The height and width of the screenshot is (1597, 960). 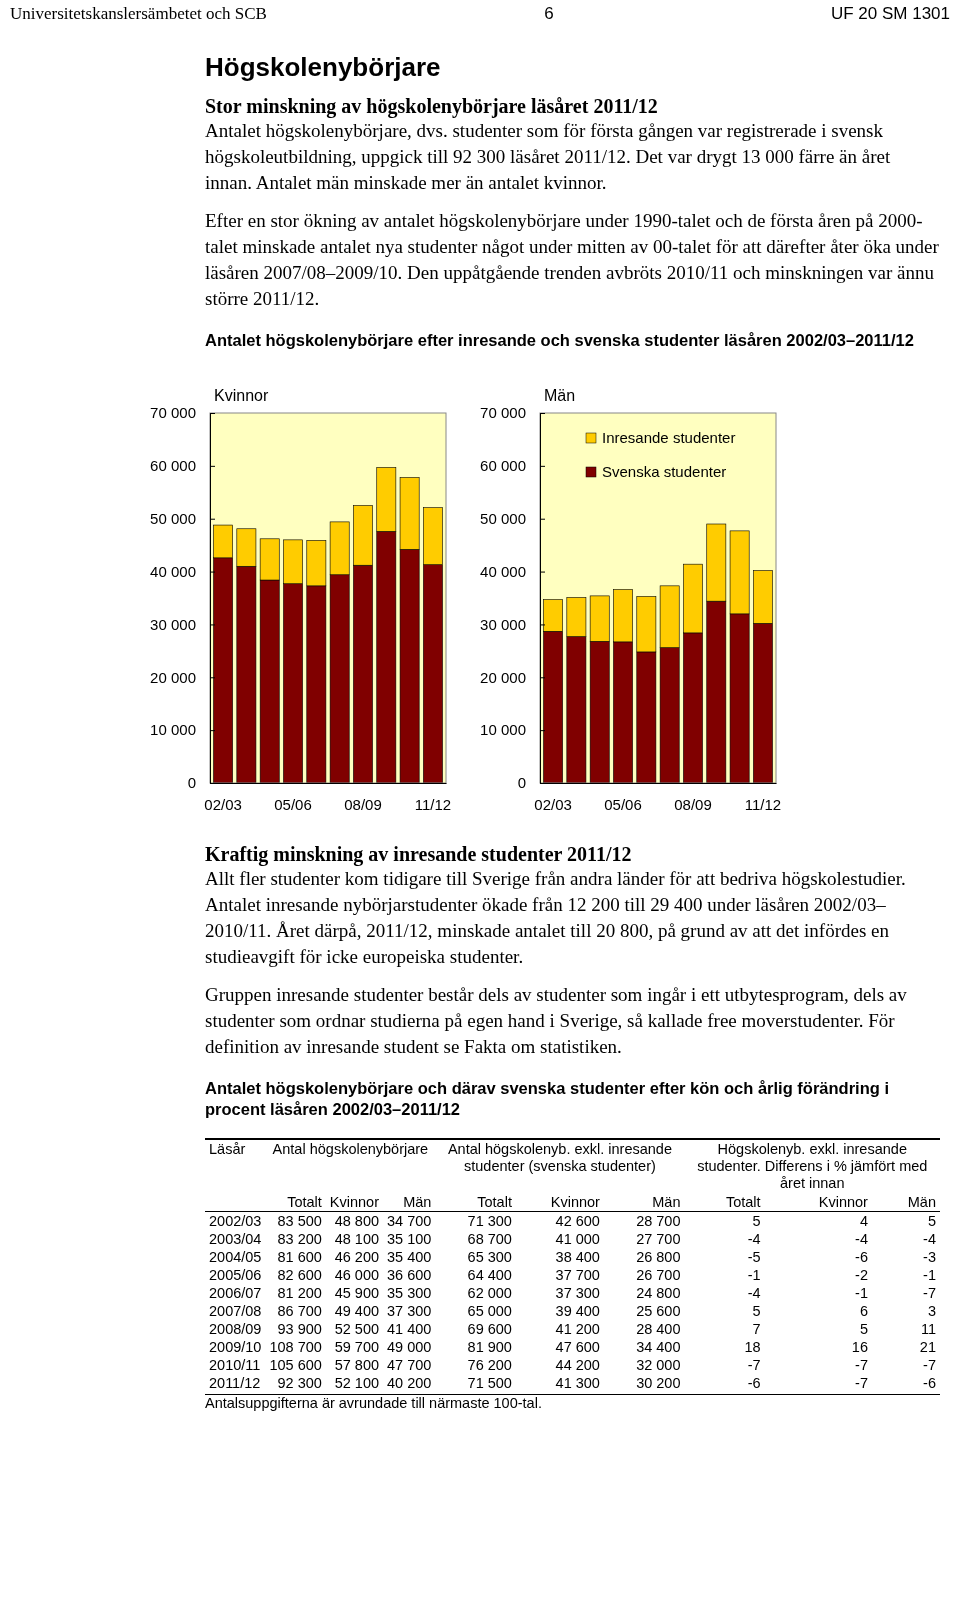 What do you see at coordinates (138, 14) in the screenshot?
I see `text: Universitetskanslersämbetet och SCB` at bounding box center [138, 14].